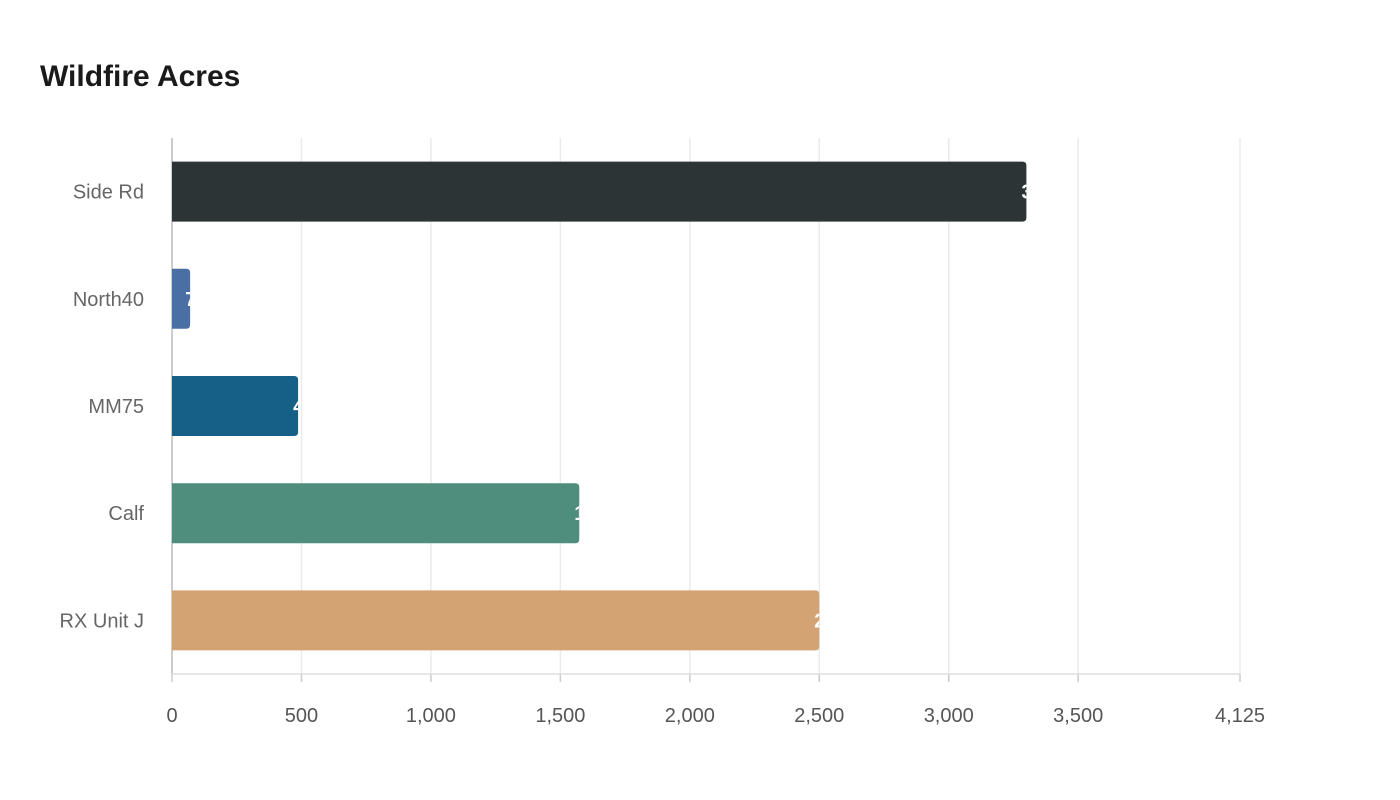 This screenshot has height=800, width=1400. What do you see at coordinates (560, 716) in the screenshot?
I see `x-tick-label: 1,500` at bounding box center [560, 716].